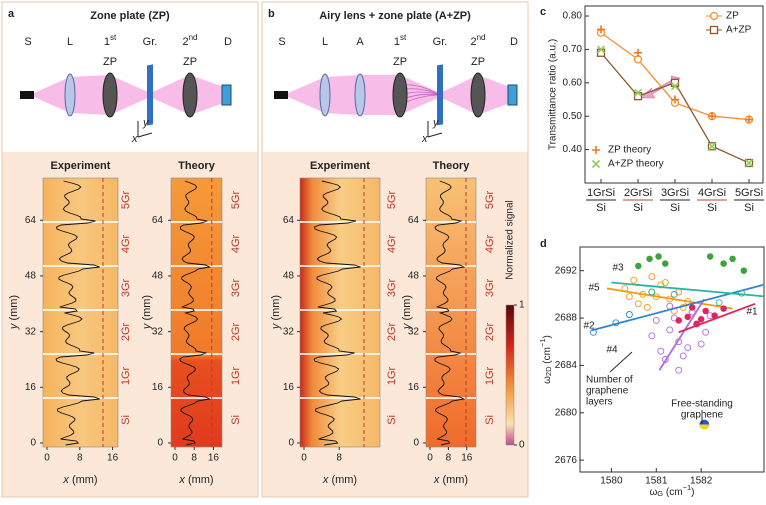  I want to click on x-tick-label: 5GrSi, so click(749, 193).